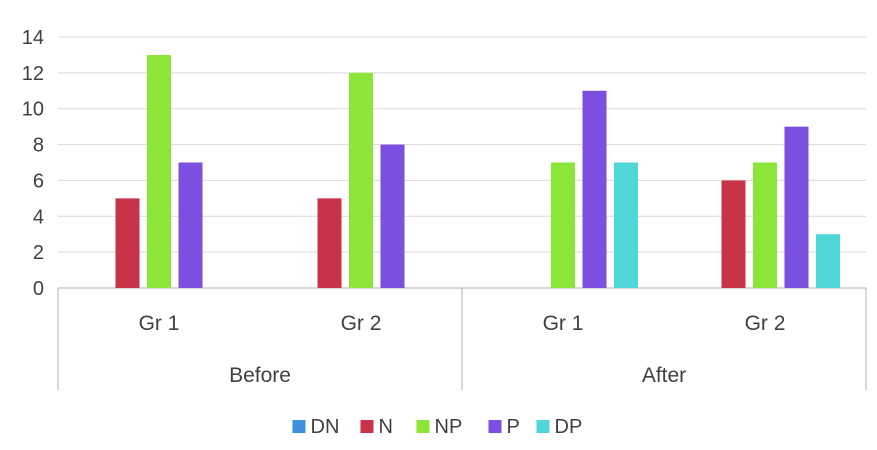  Describe the element at coordinates (38, 217) in the screenshot. I see `y-tick-label: 4` at that location.